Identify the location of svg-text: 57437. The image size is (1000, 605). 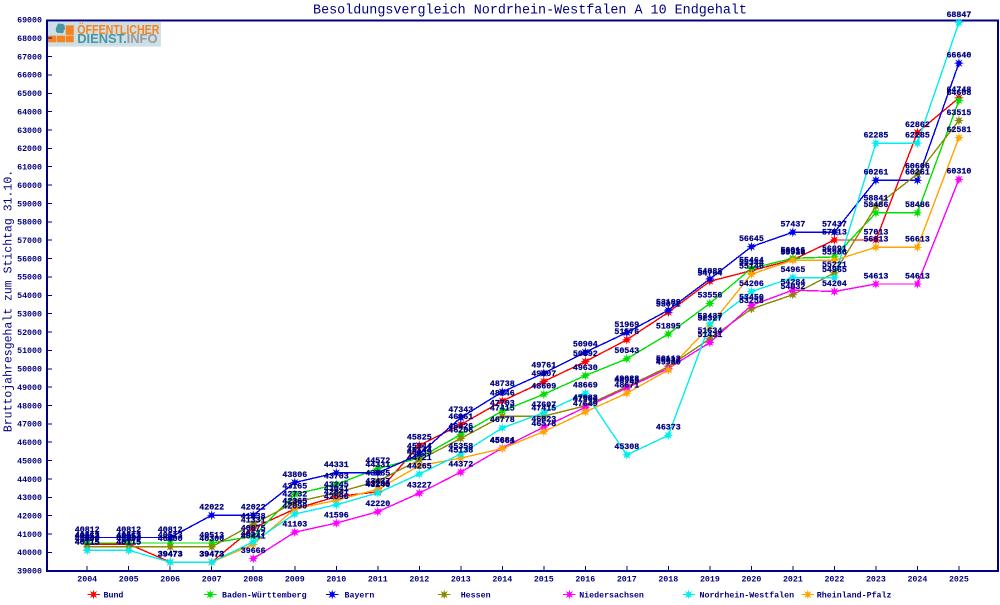
(834, 225).